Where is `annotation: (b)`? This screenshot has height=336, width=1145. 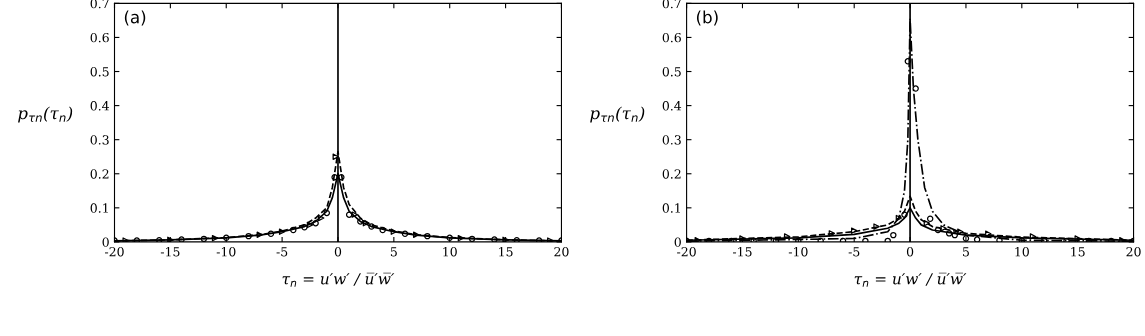
annotation: (b) is located at coordinates (707, 18).